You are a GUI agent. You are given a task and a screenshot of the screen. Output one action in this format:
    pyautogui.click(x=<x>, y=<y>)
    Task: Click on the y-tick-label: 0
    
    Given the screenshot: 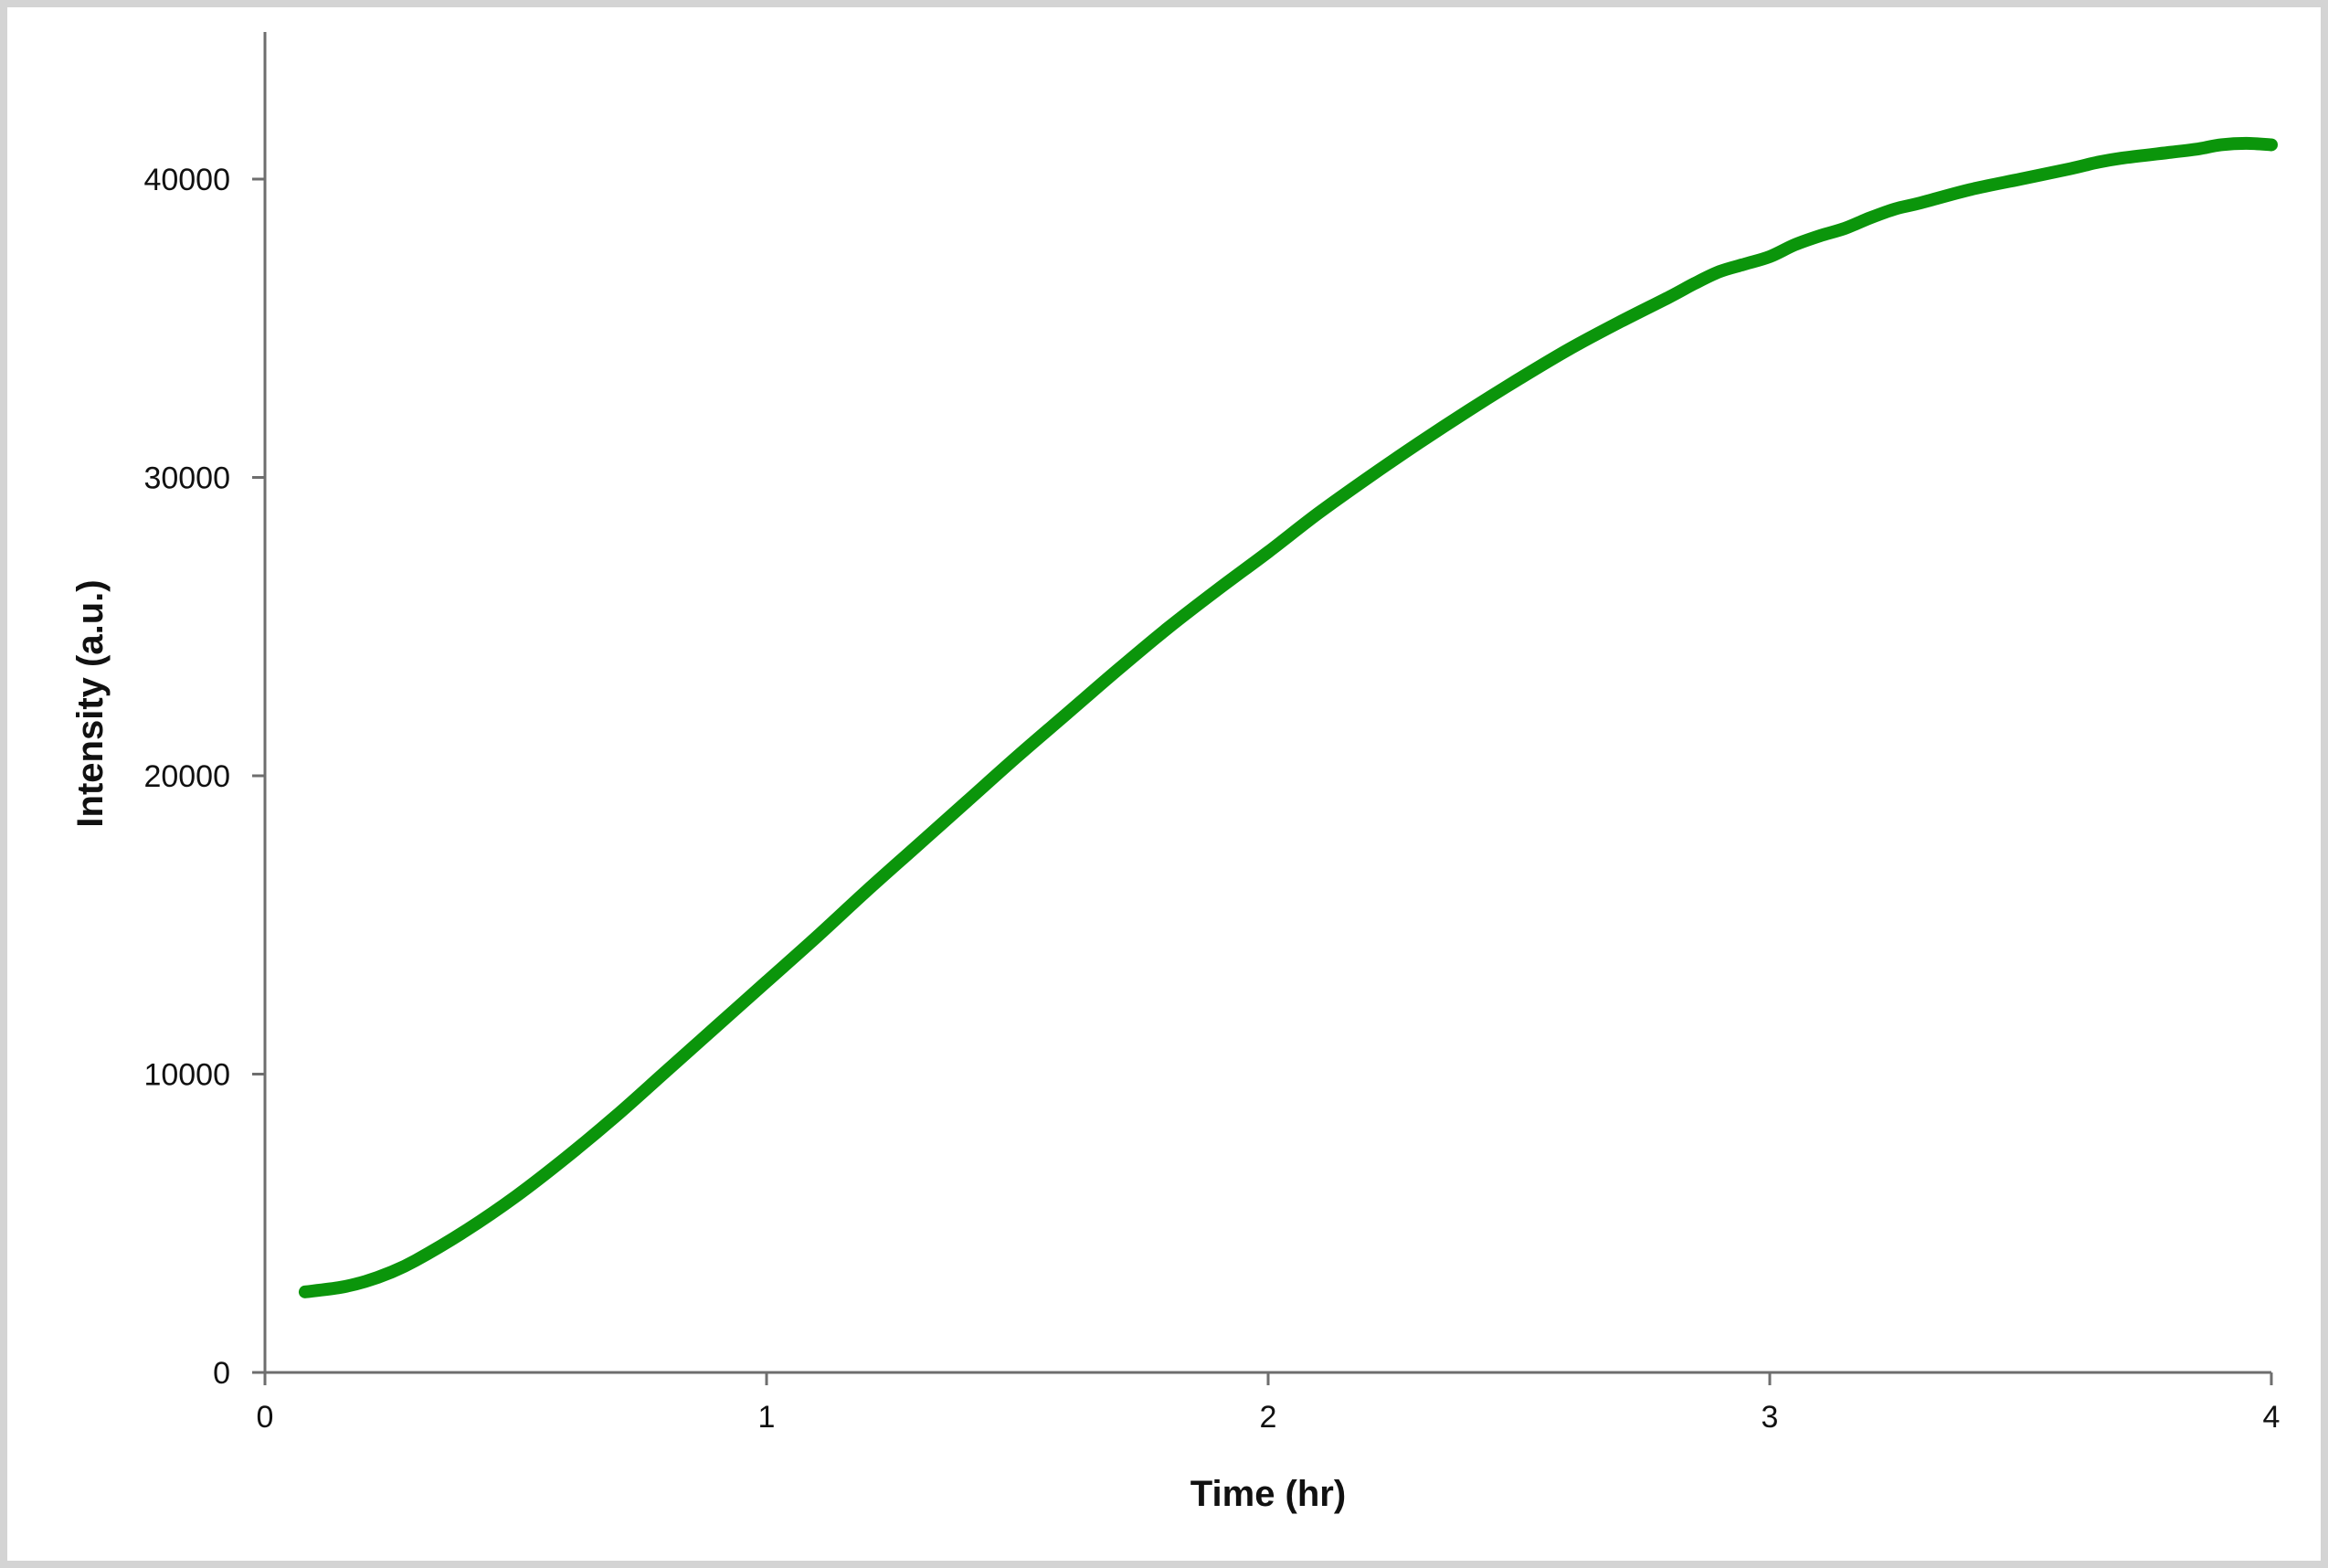 What is the action you would take?
    pyautogui.click(x=222, y=1374)
    